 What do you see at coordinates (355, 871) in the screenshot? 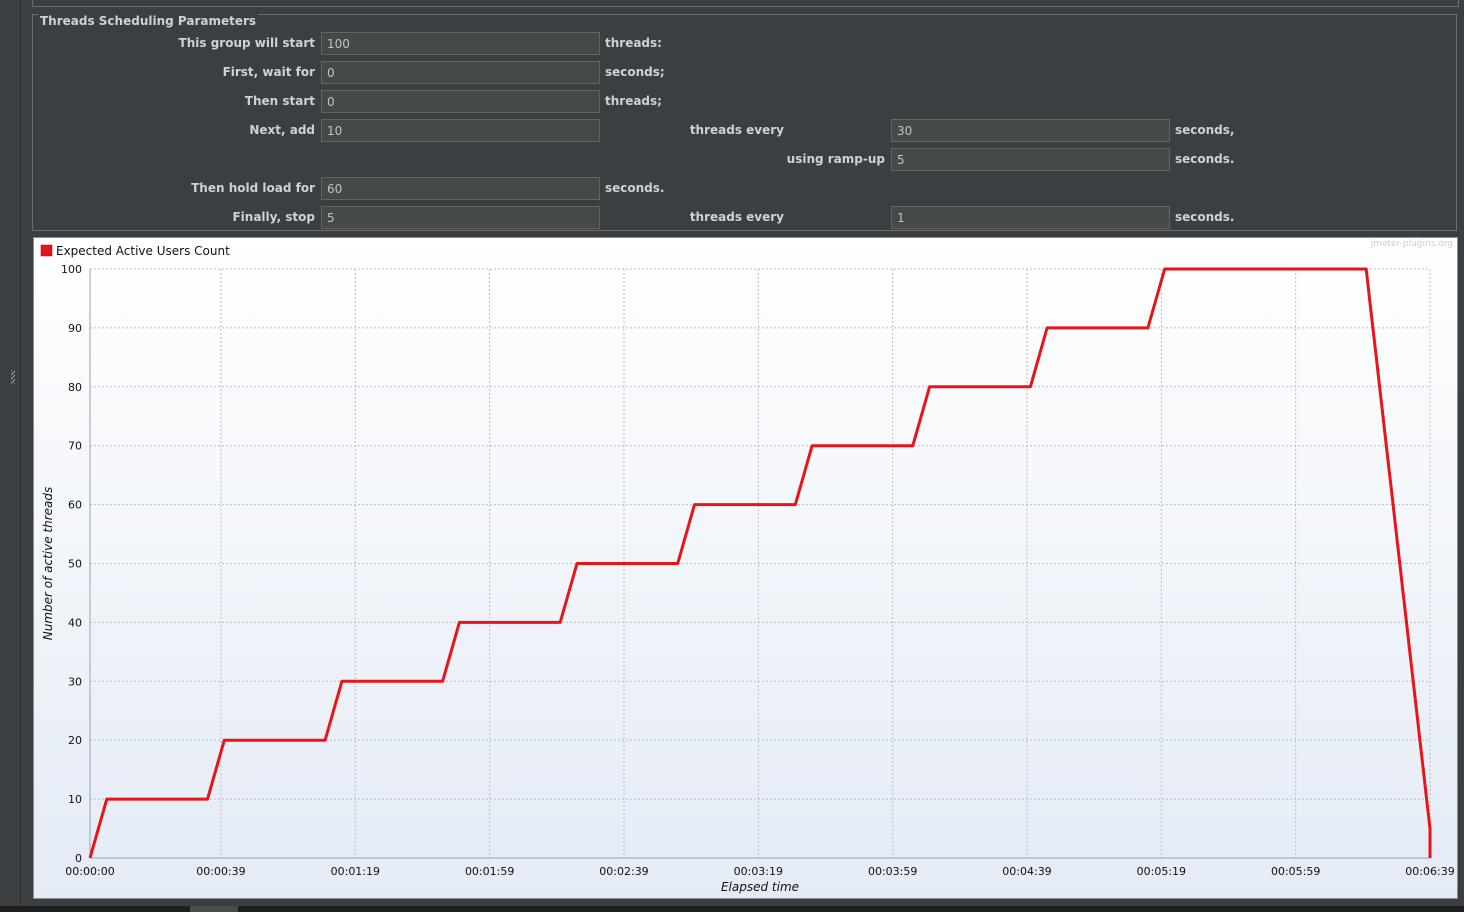
I see `x-tick-label: 00:01:19` at bounding box center [355, 871].